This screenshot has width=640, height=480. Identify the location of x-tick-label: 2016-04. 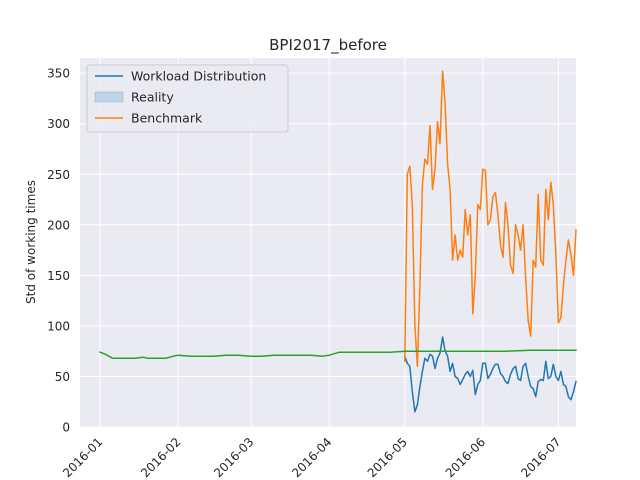
(311, 457).